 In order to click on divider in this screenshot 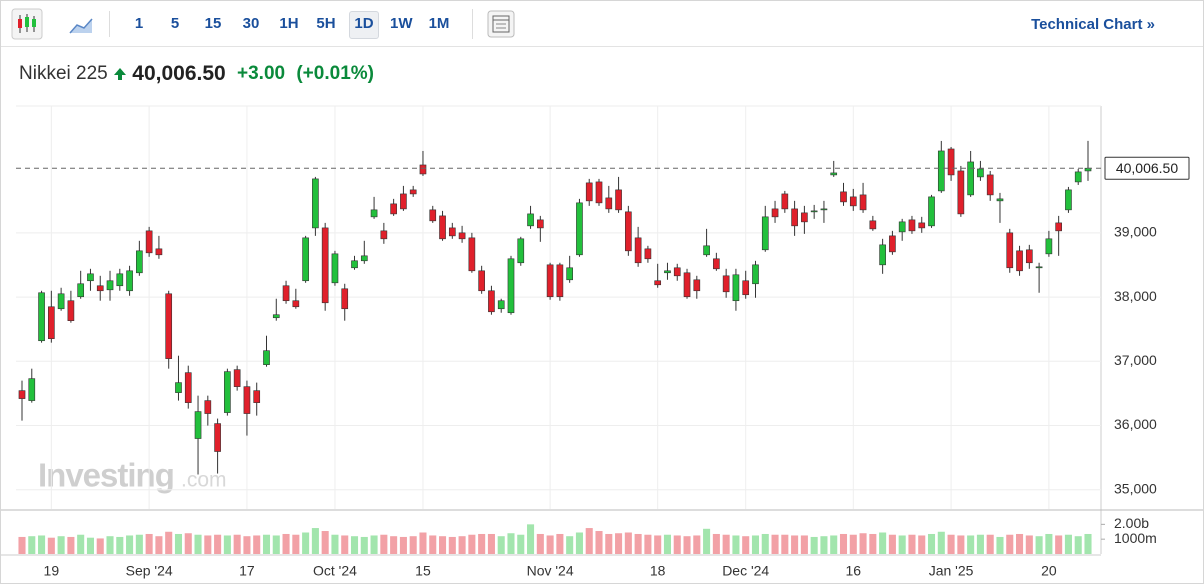, I will do `click(472, 24)`.